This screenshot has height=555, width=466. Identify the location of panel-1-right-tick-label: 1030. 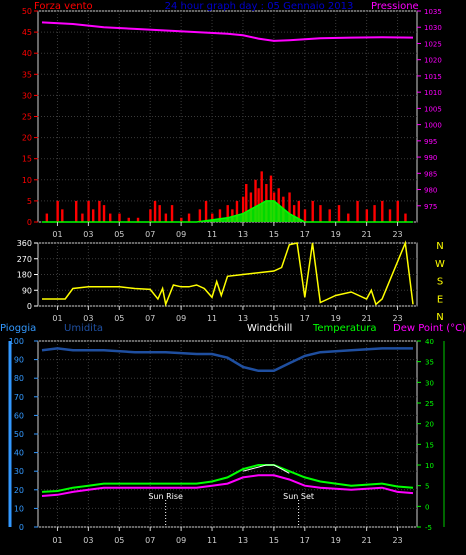
(433, 28).